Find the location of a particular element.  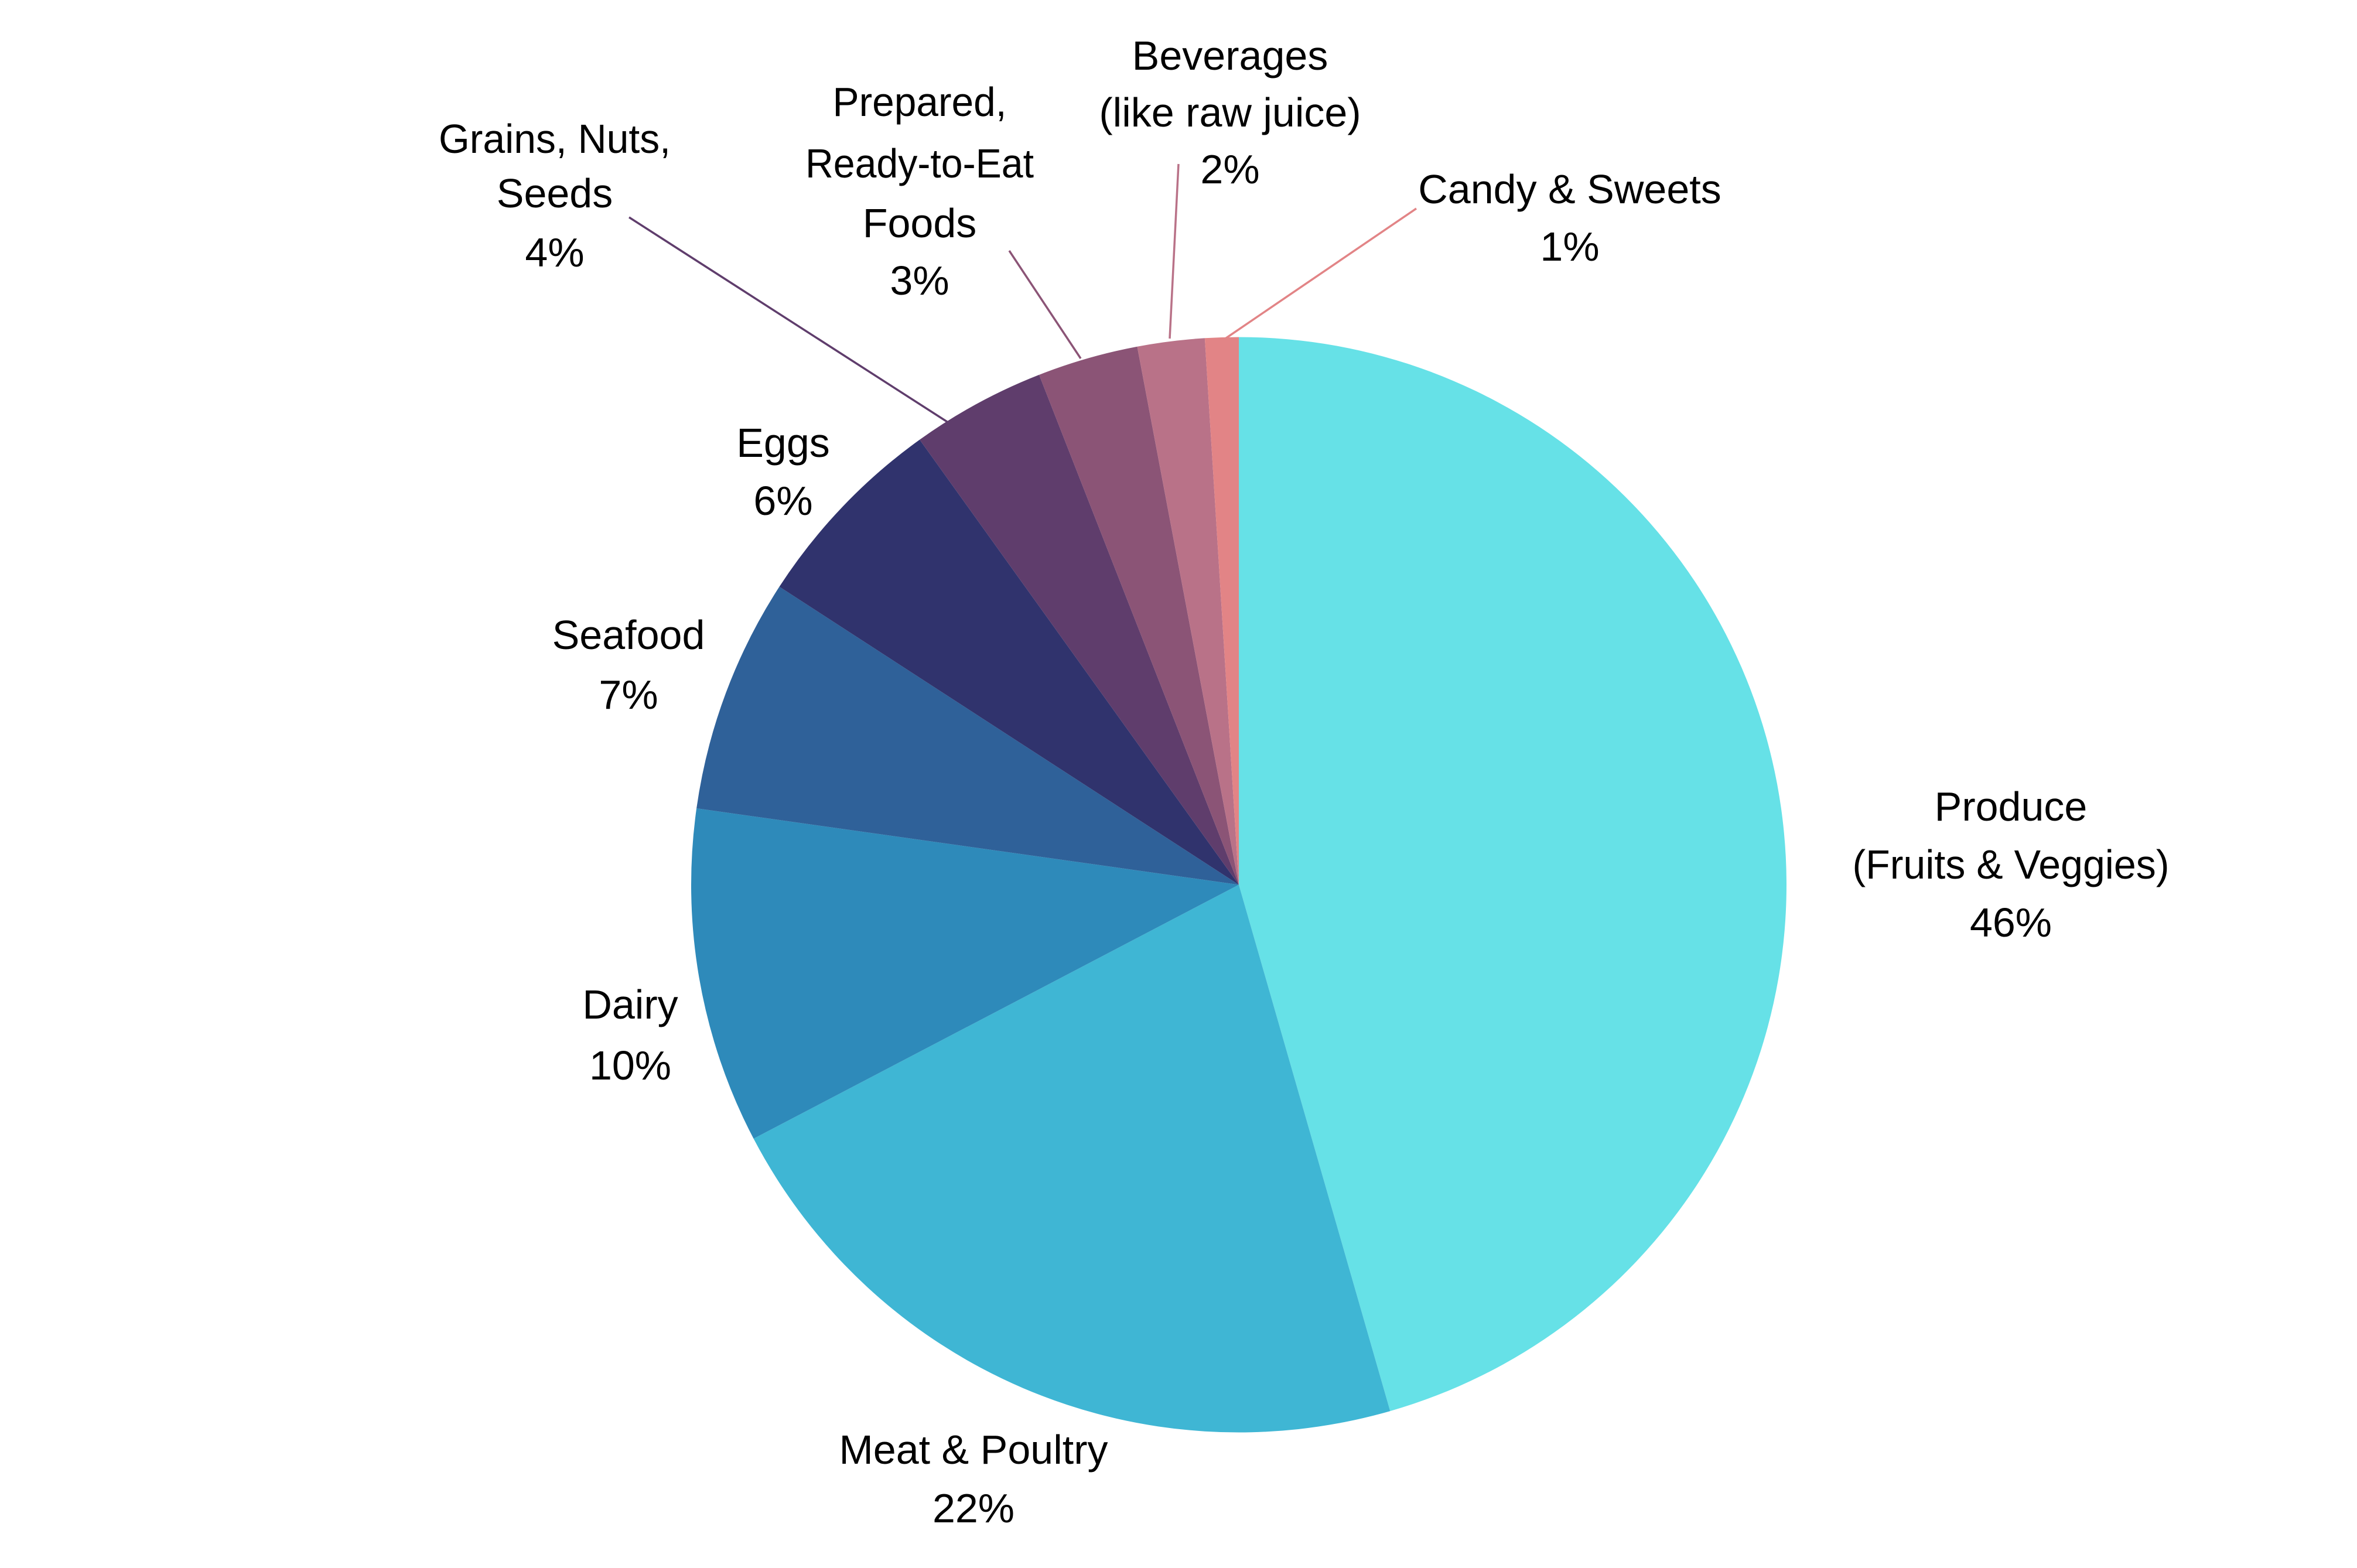

svg-text: 46% is located at coordinates (2011, 922).